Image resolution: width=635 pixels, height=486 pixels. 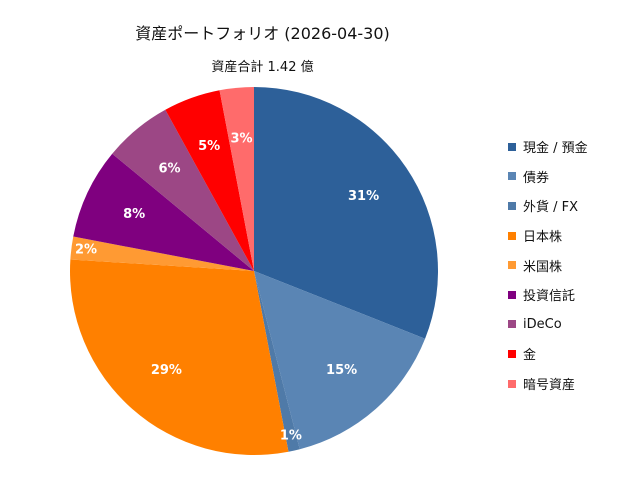 What do you see at coordinates (241, 139) in the screenshot?
I see `slice-label-8: 3%` at bounding box center [241, 139].